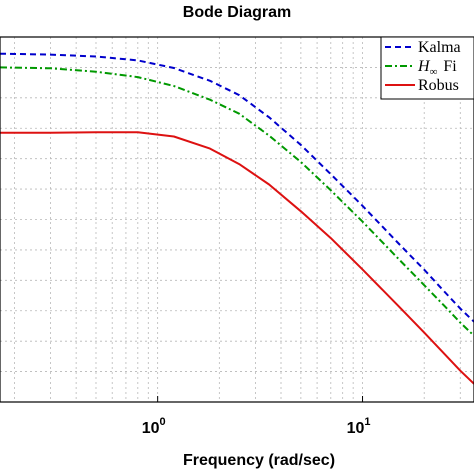 The image size is (474, 474). I want to click on x-tick-label: 10¹, so click(359, 426).